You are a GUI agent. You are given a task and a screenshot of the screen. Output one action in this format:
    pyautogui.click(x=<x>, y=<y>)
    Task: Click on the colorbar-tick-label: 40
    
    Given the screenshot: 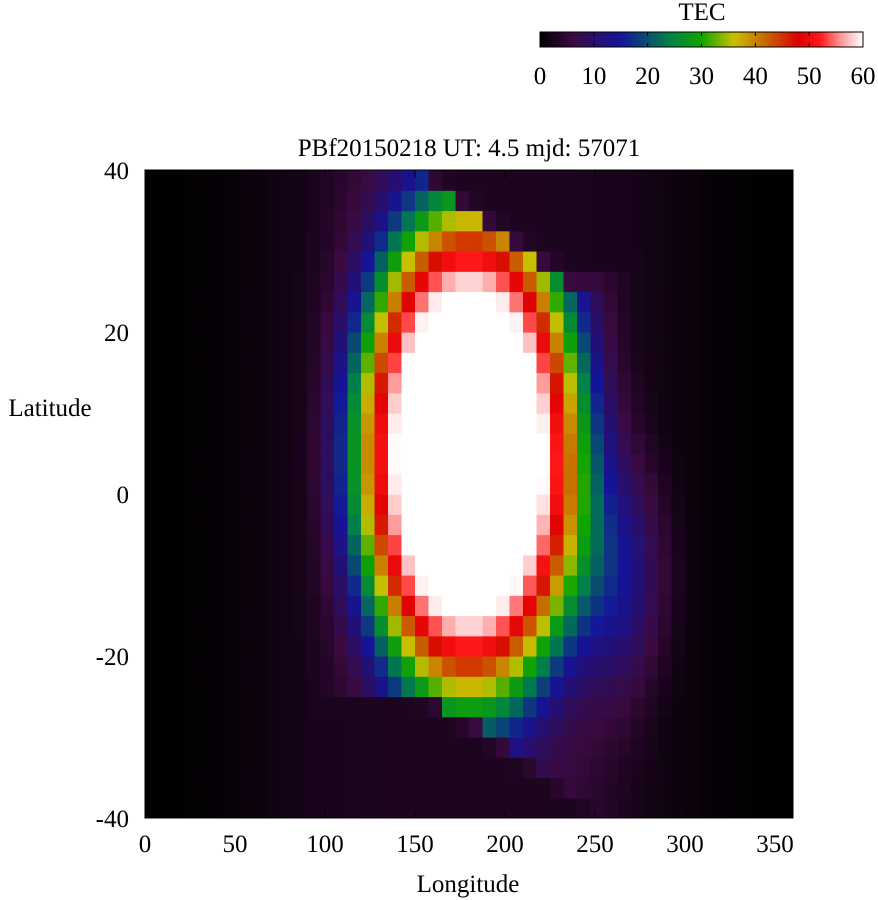 What is the action you would take?
    pyautogui.click(x=755, y=76)
    